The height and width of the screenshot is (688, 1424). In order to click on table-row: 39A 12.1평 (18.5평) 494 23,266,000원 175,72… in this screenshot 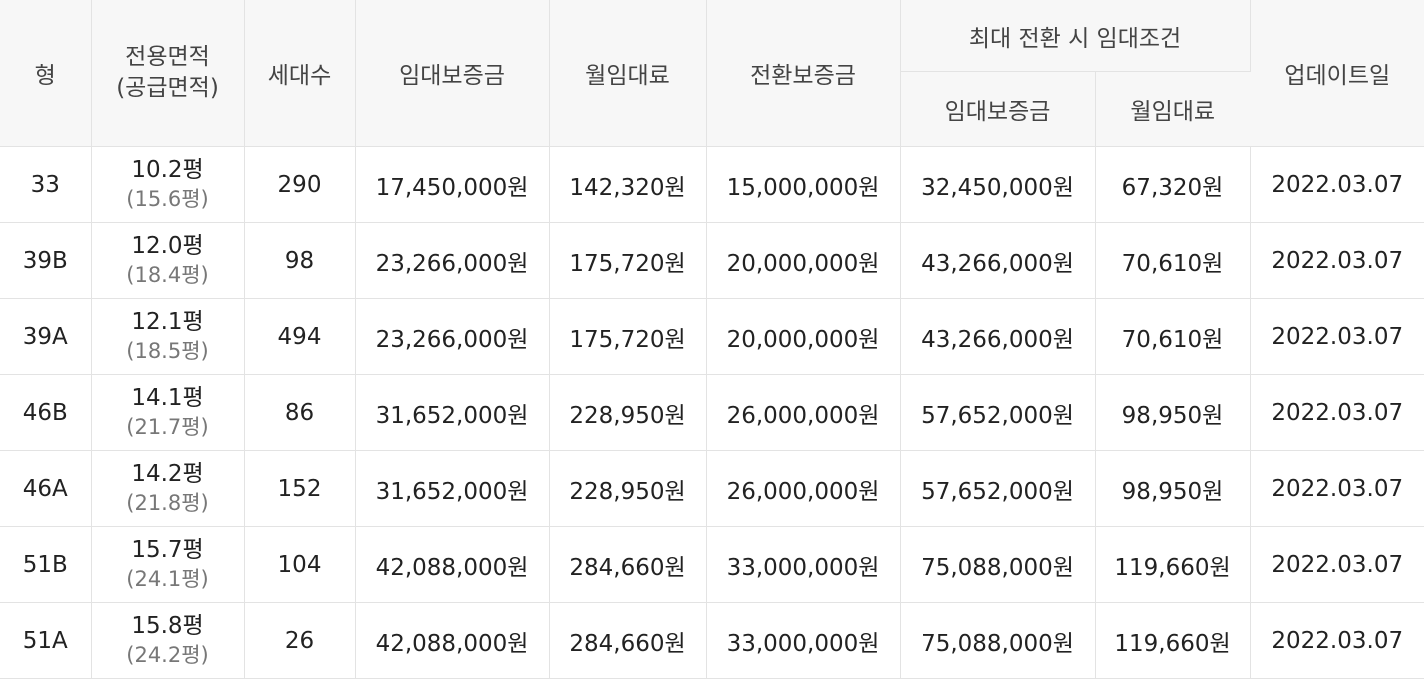, I will do `click(712, 336)`.